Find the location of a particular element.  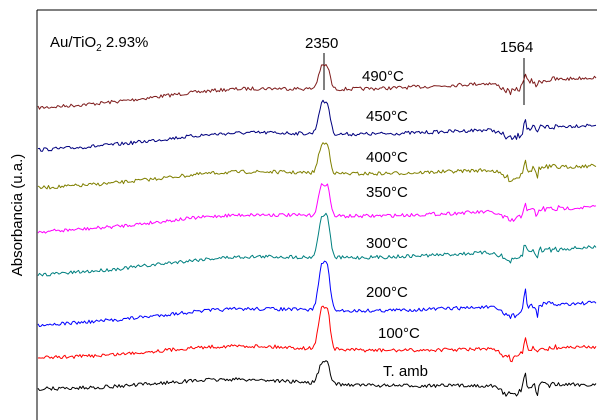

sample-label-prefix: Au/TiO is located at coordinates (73, 42).